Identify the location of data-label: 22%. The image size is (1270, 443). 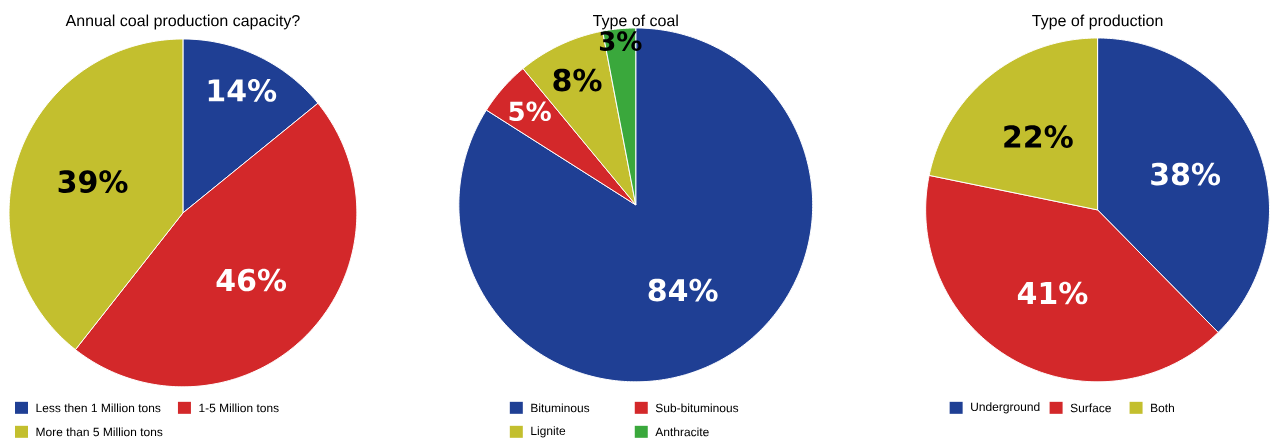
(1038, 137).